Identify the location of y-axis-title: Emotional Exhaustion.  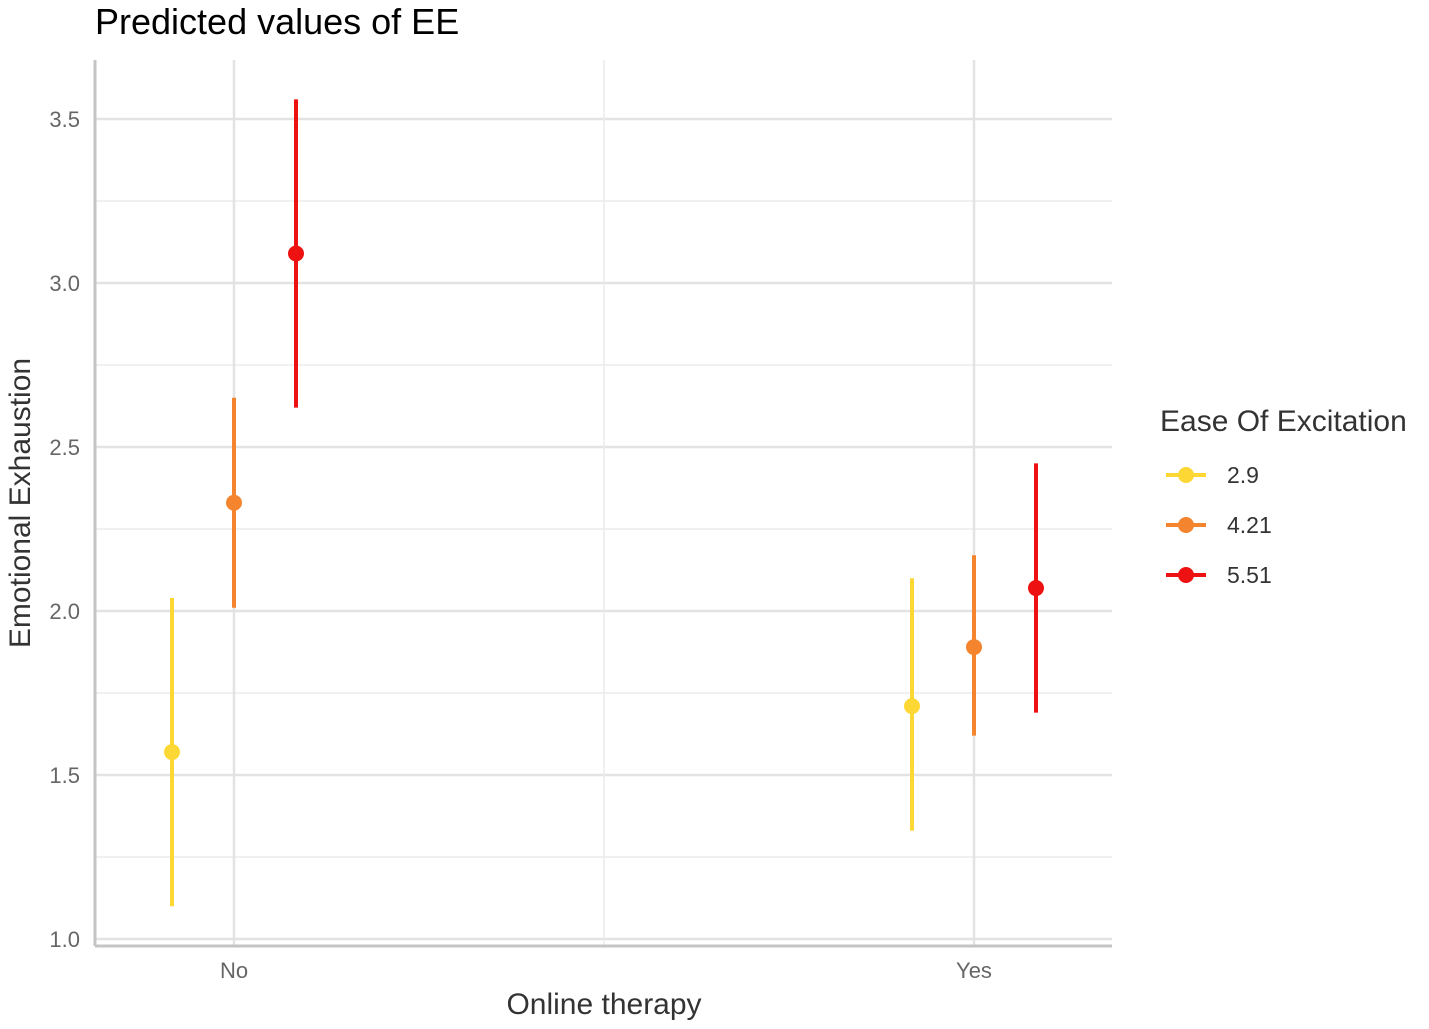
(20, 503).